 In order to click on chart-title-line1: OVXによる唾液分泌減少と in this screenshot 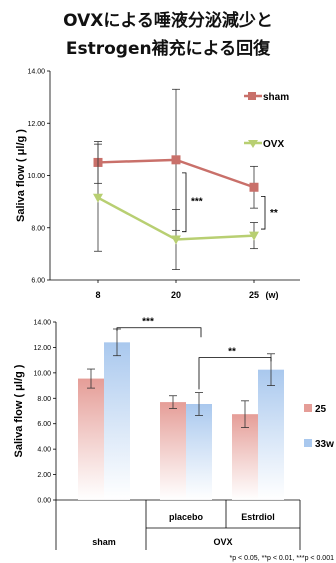, I will do `click(168, 21)`.